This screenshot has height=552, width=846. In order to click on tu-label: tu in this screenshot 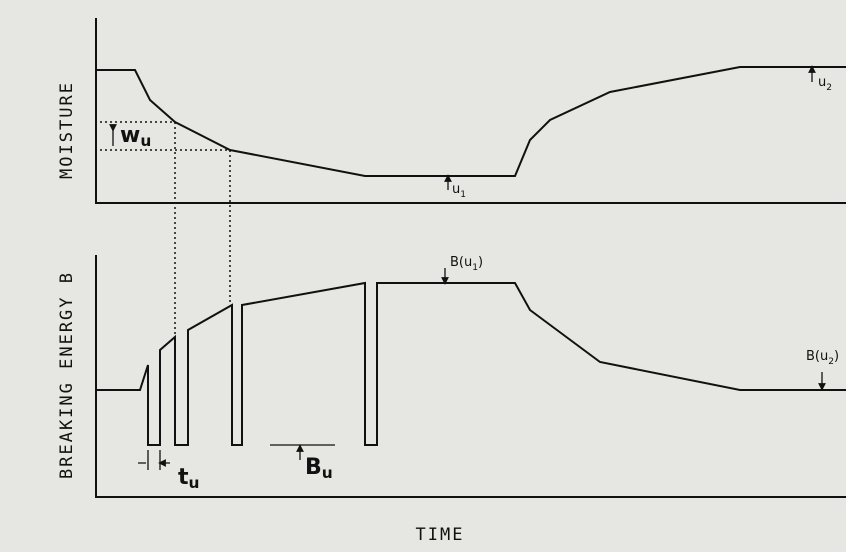, I will do `click(189, 478)`.